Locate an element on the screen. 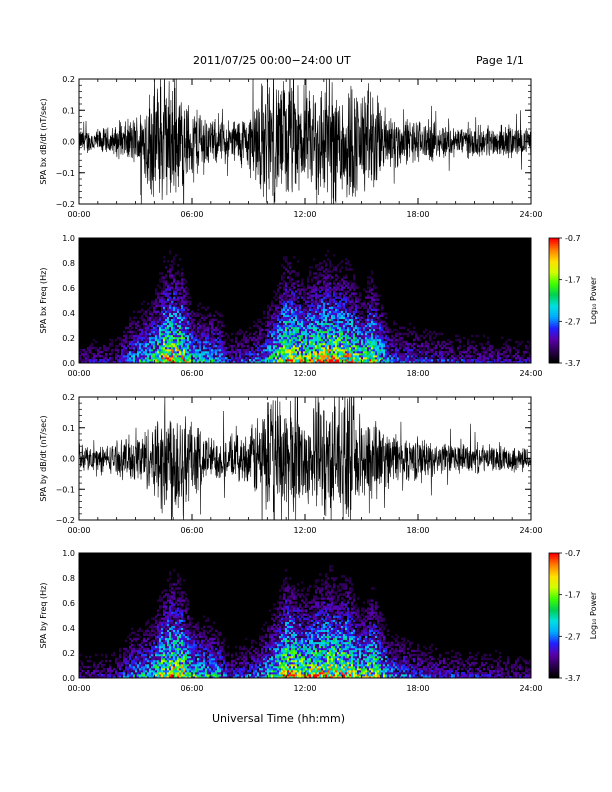 The width and height of the screenshot is (612, 792). y-axis-label: SPA by dB/dt (nT/sec) is located at coordinates (43, 458).